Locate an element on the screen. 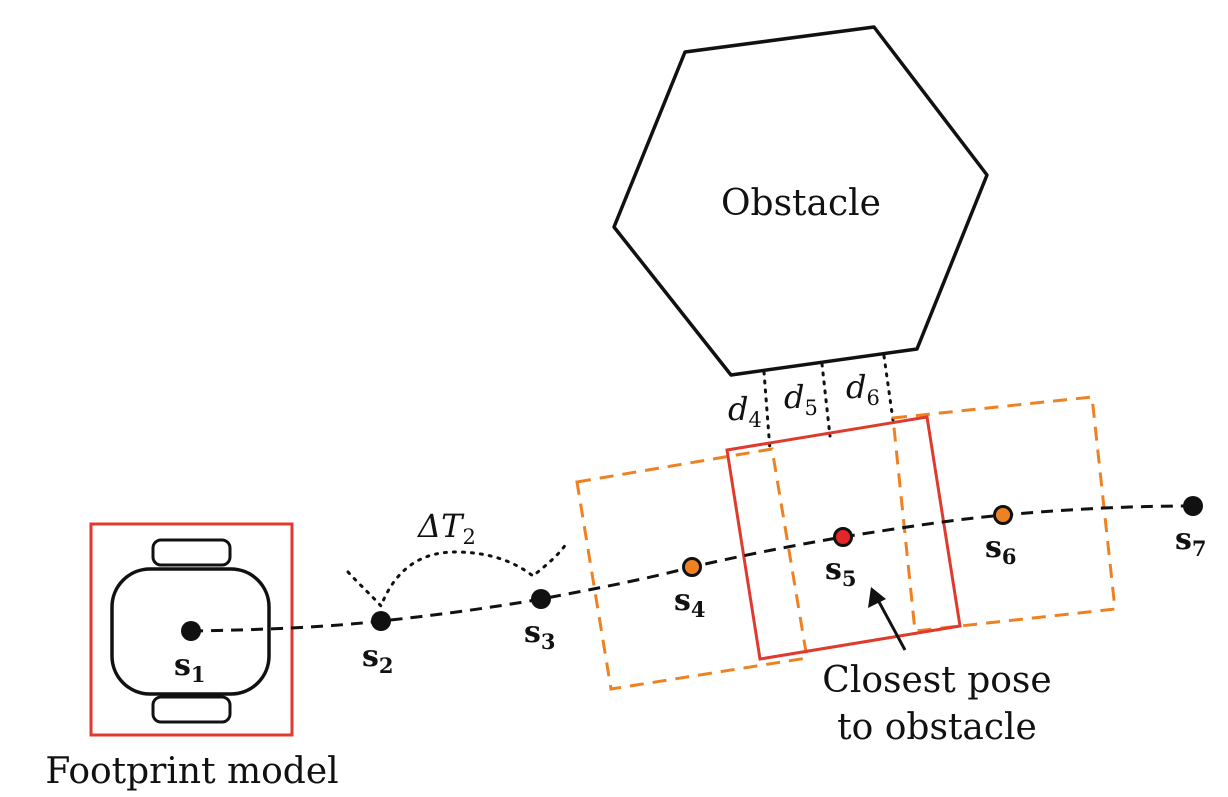  state-label-s2-sub: 2 is located at coordinates (386, 665).